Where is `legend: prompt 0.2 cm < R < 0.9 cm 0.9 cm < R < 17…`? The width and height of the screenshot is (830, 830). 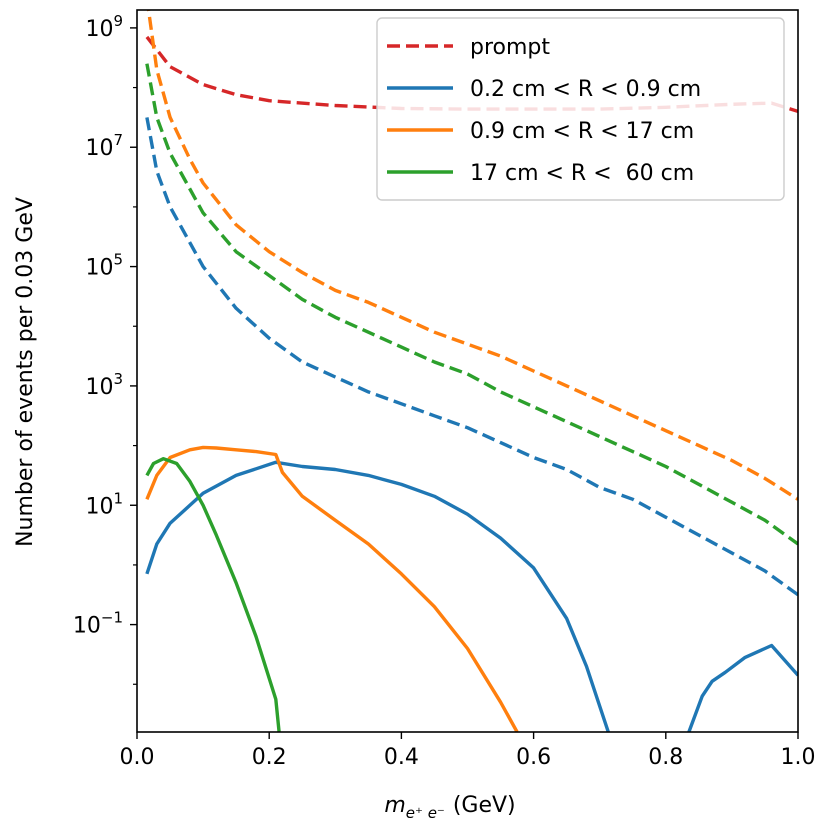 legend: prompt 0.2 cm < R < 0.9 cm 0.9 cm < R < 17… is located at coordinates (580, 109).